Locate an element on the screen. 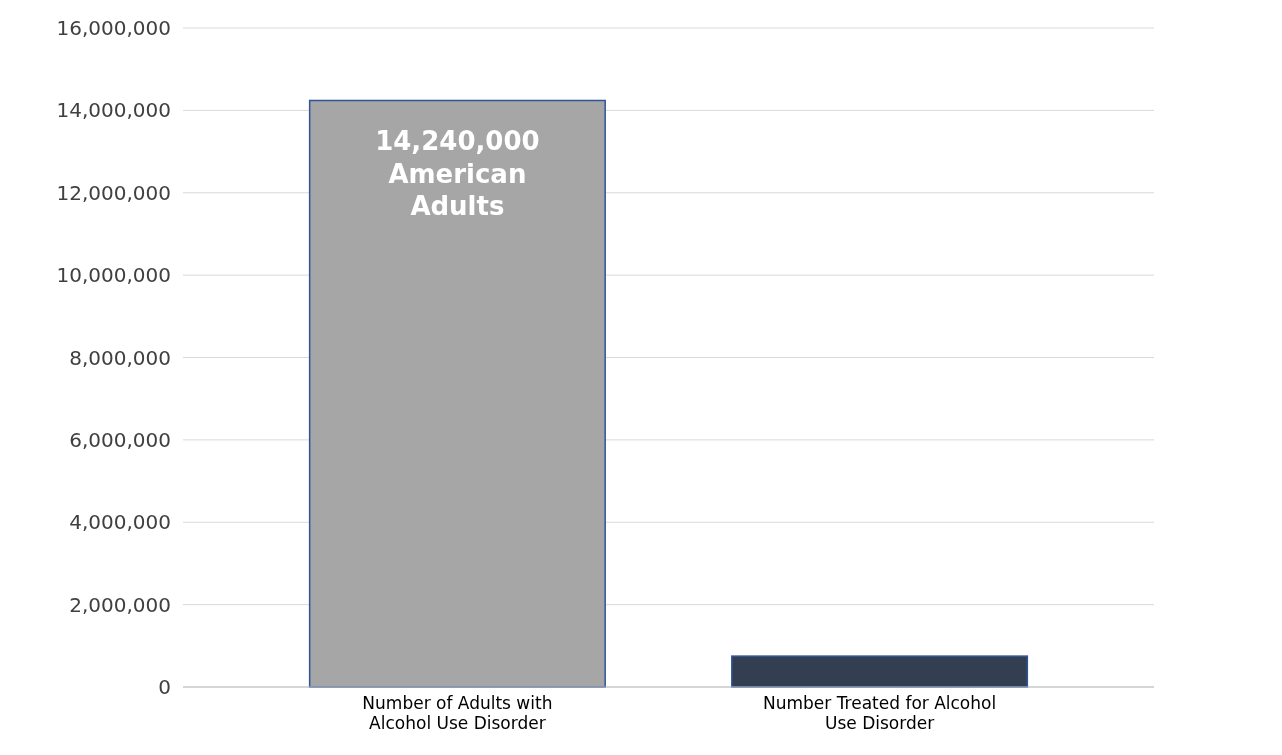 The height and width of the screenshot is (755, 1282). x-tick-label: Number of Adults with Alcohol Use Disorder is located at coordinates (457, 713).